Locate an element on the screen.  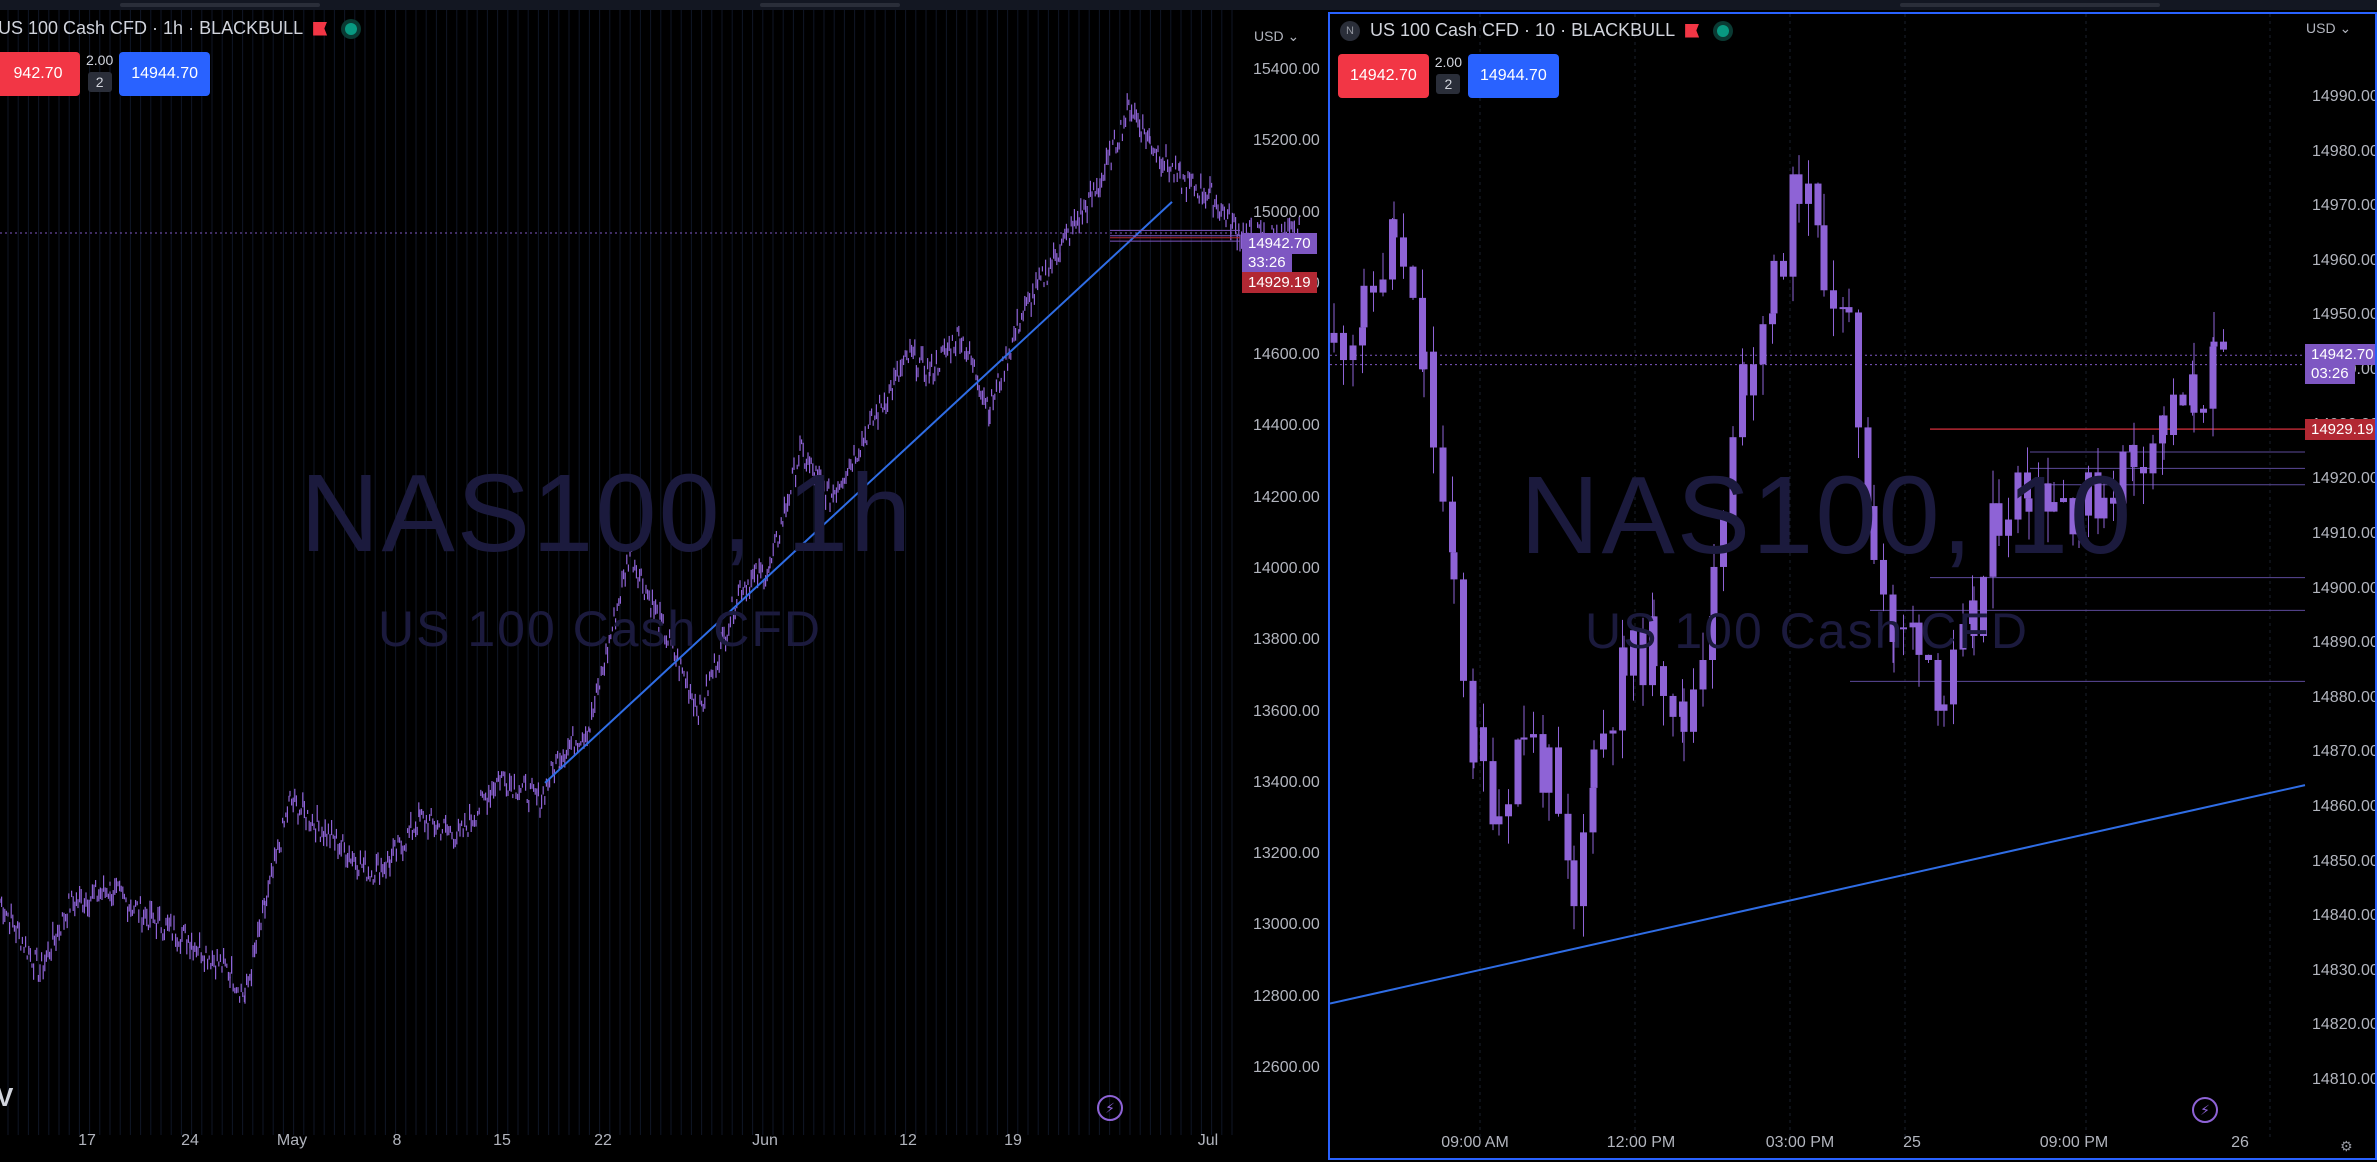
time-tick-label: Jun is located at coordinates (765, 1140).